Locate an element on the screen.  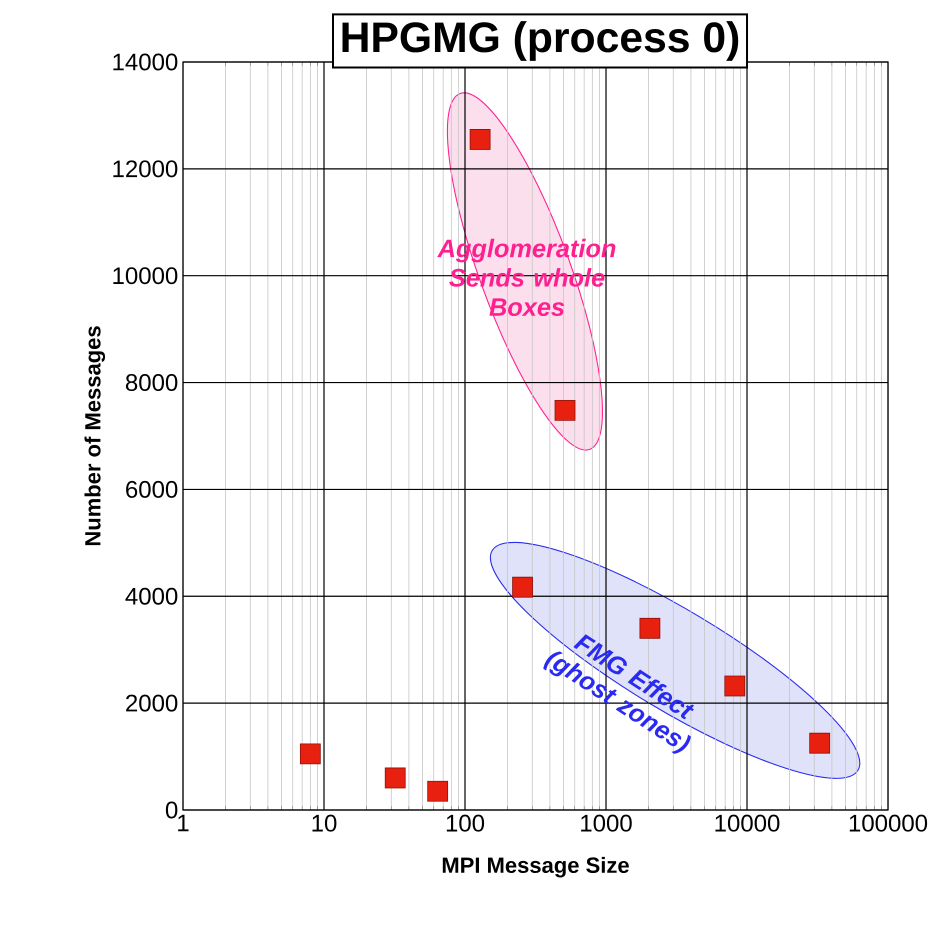
y-tick-label: 14000 is located at coordinates (145, 61).